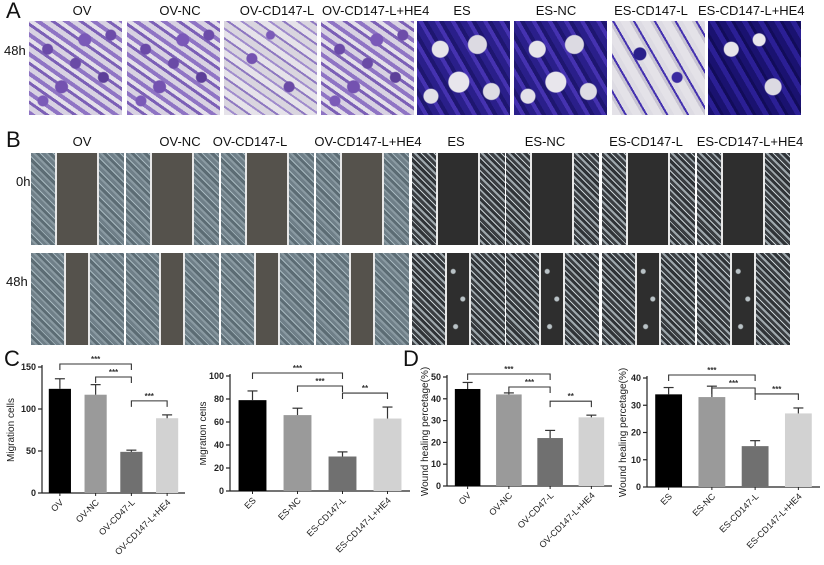  What do you see at coordinates (219, 422) in the screenshot?
I see `svg-text: 60` at bounding box center [219, 422].